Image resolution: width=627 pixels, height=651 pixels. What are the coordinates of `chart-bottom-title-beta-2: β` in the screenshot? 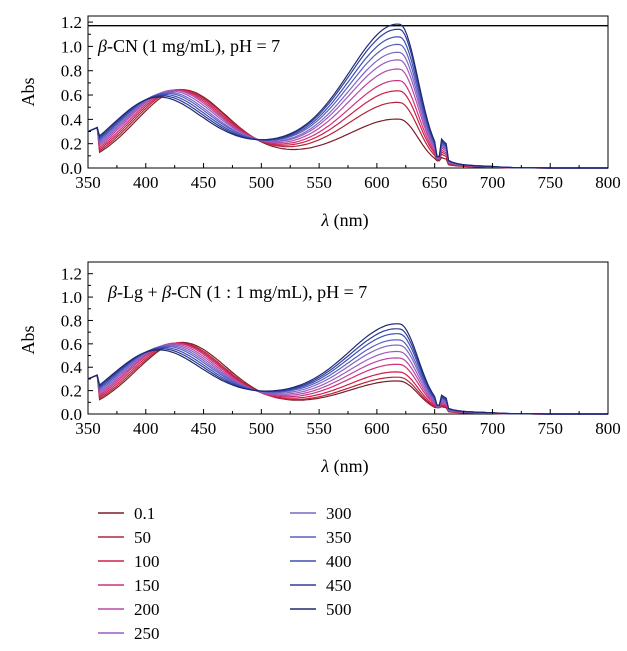 It's located at (166, 292).